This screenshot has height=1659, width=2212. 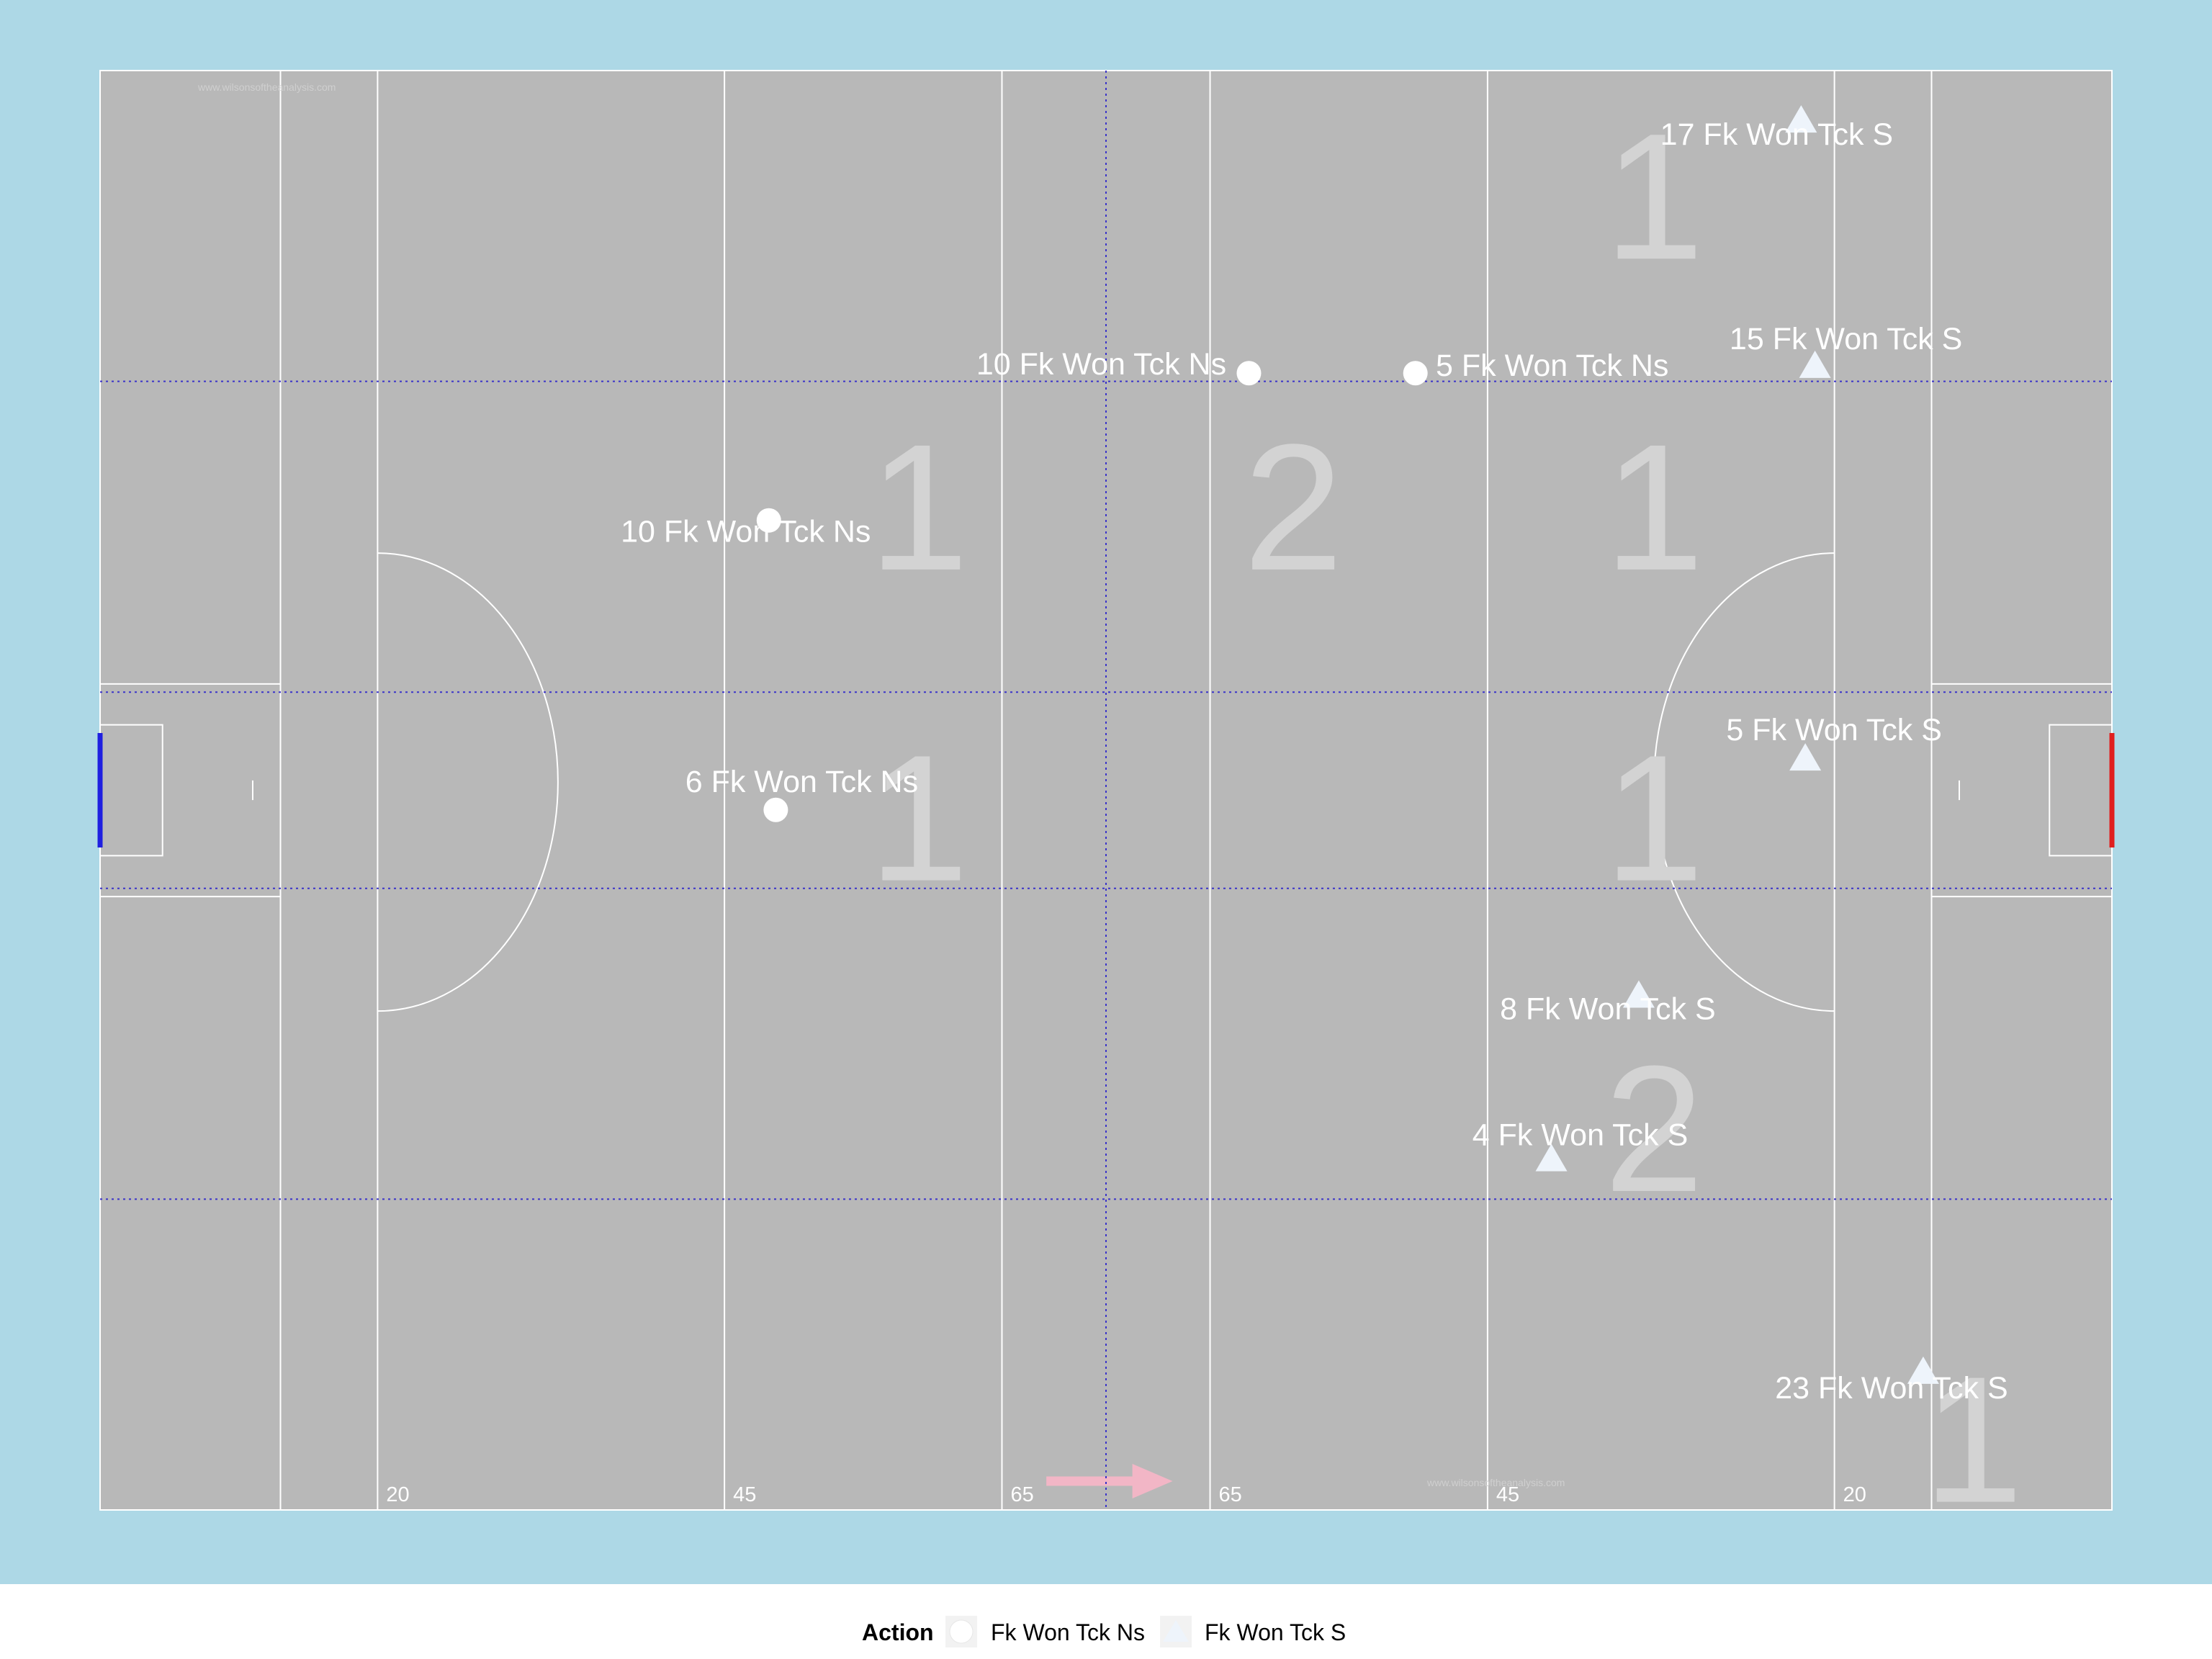 I want to click on legend-key-ns-marker, so click(x=962, y=1631).